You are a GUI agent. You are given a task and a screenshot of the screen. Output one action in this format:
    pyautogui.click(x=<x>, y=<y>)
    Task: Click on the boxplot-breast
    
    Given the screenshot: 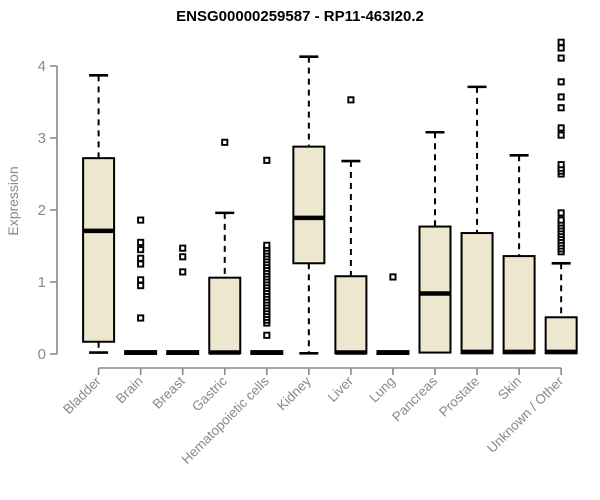 What is the action you would take?
    pyautogui.click(x=183, y=299)
    